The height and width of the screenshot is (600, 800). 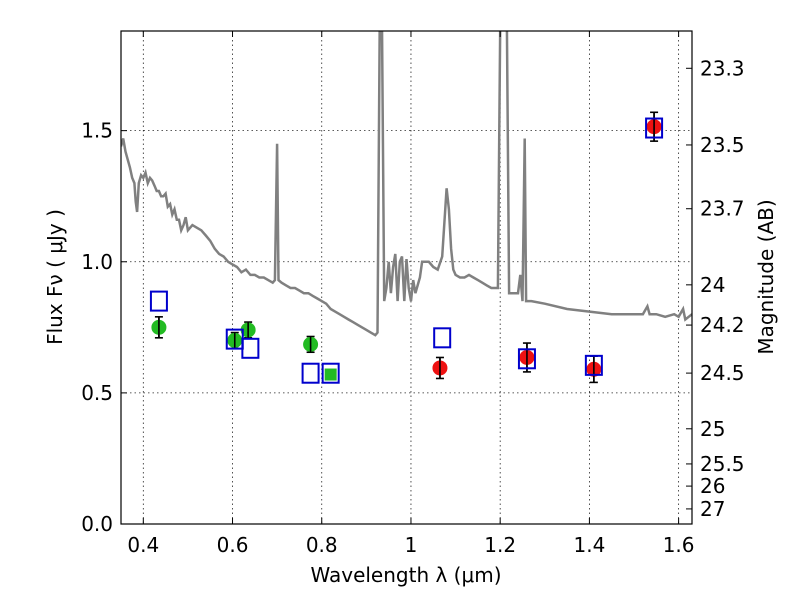 What do you see at coordinates (411, 545) in the screenshot?
I see `x-tick-label: 1` at bounding box center [411, 545].